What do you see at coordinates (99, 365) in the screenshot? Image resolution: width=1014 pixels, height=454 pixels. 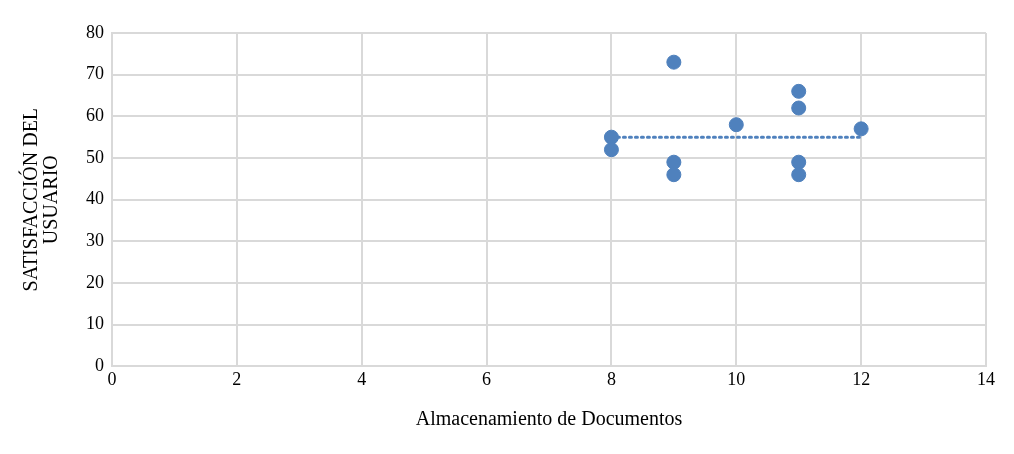 I see `y-tick-label: 0` at bounding box center [99, 365].